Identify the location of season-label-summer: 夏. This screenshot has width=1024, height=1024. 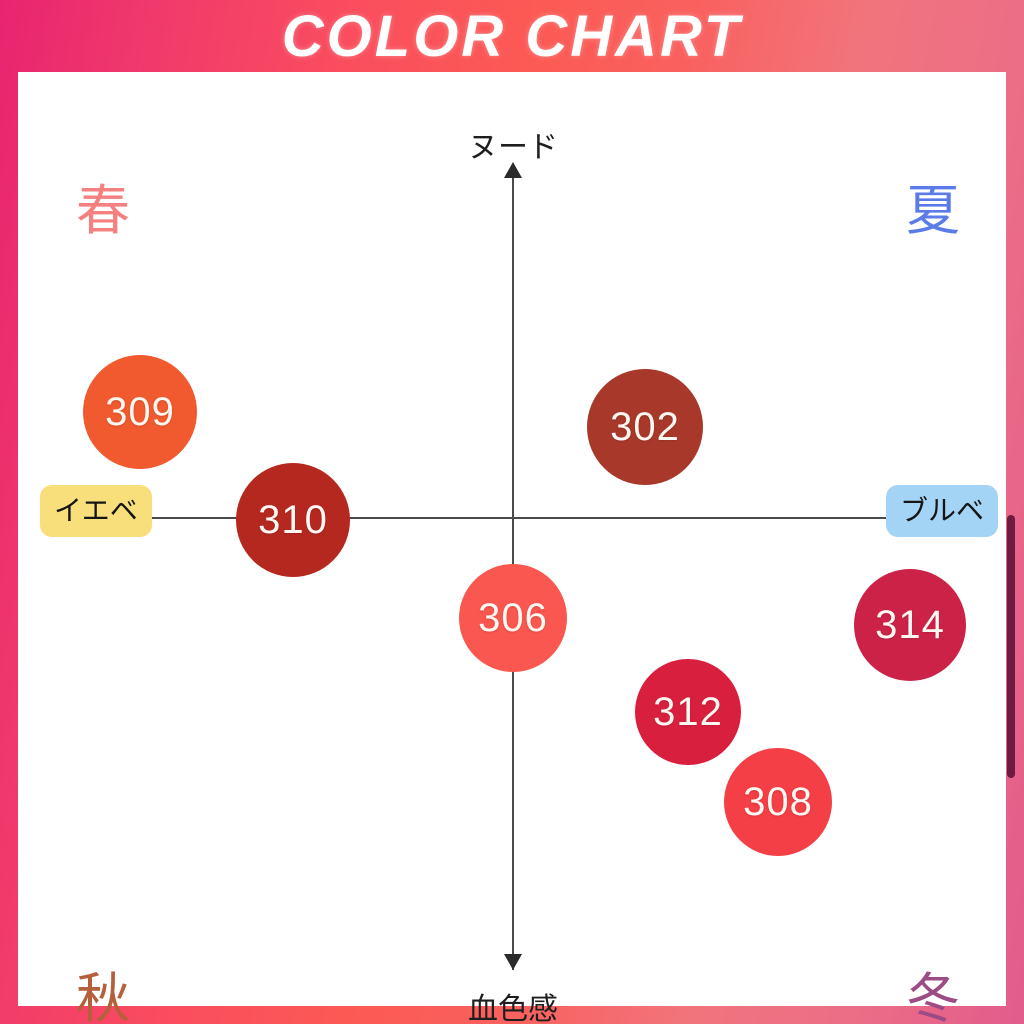
(933, 210).